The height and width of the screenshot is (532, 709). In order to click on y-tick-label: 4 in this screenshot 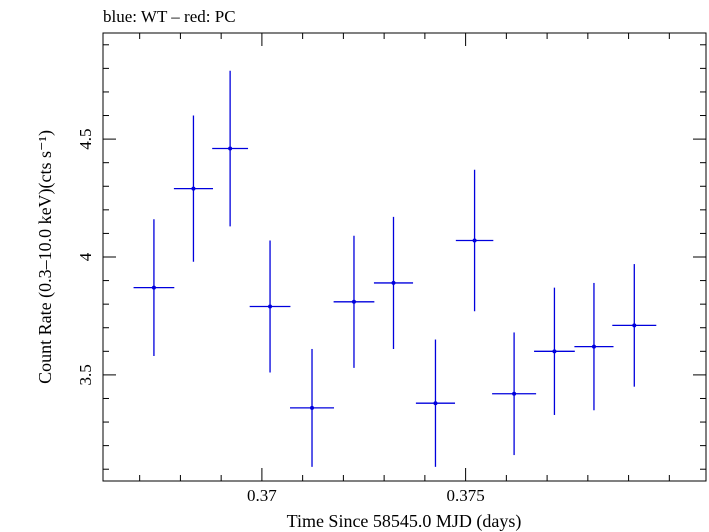, I will do `click(85, 256)`.